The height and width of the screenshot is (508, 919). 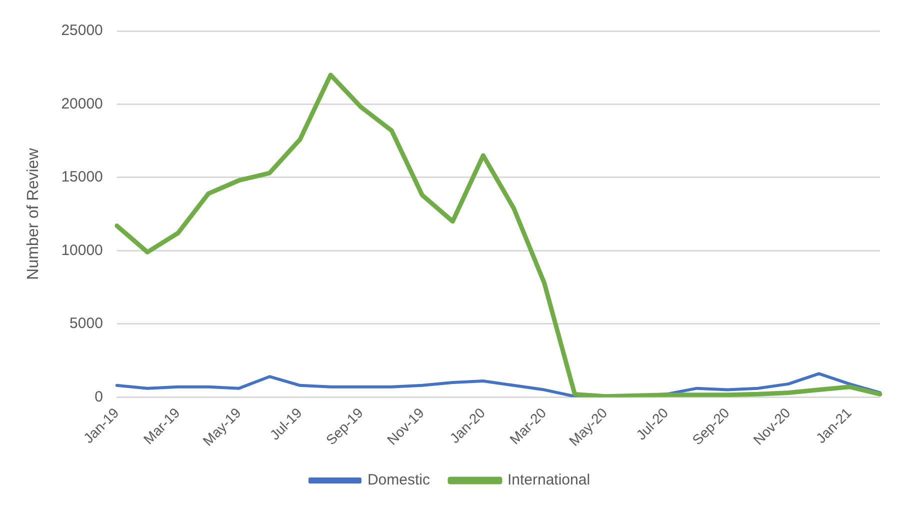 What do you see at coordinates (82, 177) in the screenshot?
I see `y-tick-label: 15000` at bounding box center [82, 177].